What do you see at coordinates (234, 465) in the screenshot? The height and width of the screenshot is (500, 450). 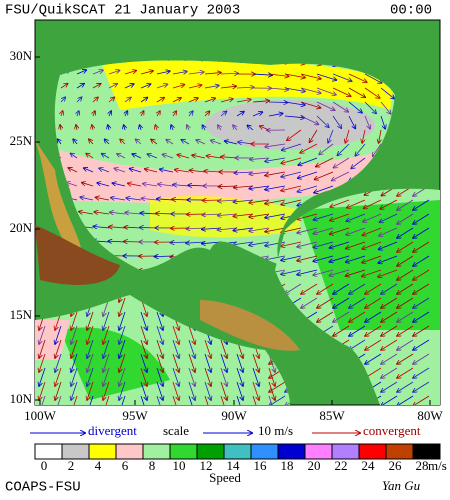 I see `speed-tick: 14` at bounding box center [234, 465].